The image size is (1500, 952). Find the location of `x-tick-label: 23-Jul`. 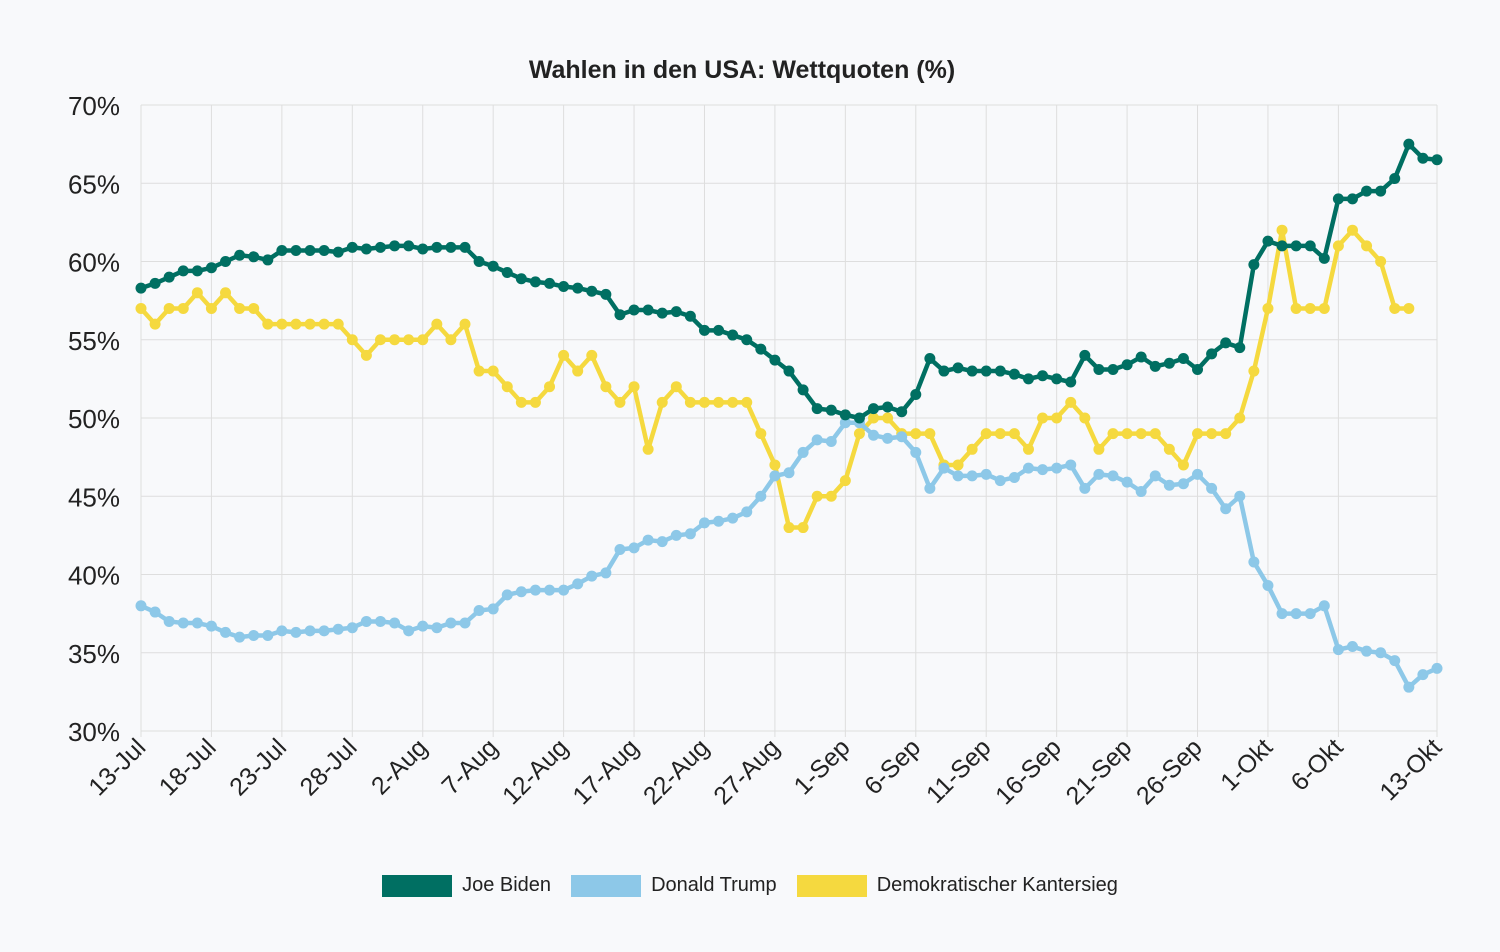

x-tick-label: 23-Jul is located at coordinates (258, 767).